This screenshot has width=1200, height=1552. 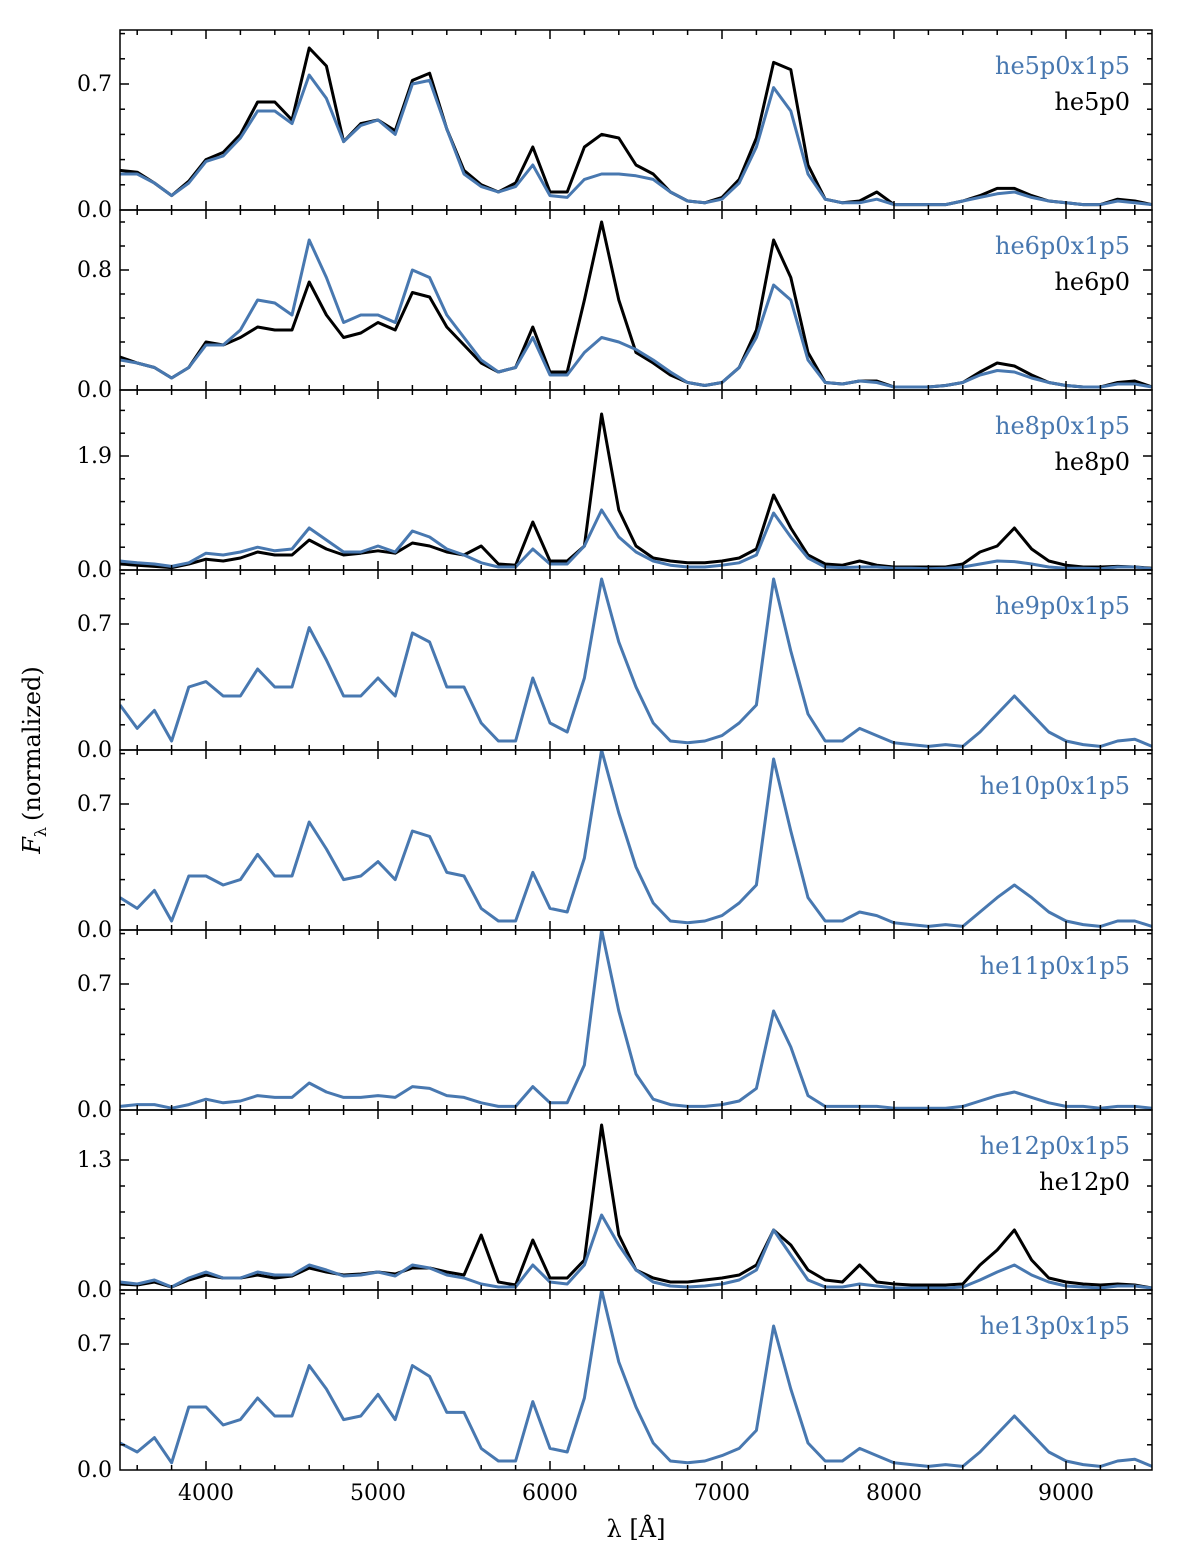 I want to click on x-axis-label: λ [Å], so click(x=636, y=1528).